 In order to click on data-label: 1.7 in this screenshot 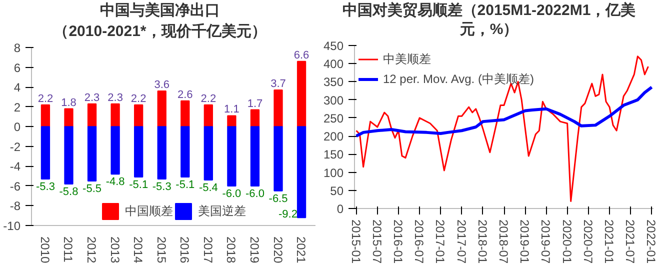, I will do `click(255, 104)`.